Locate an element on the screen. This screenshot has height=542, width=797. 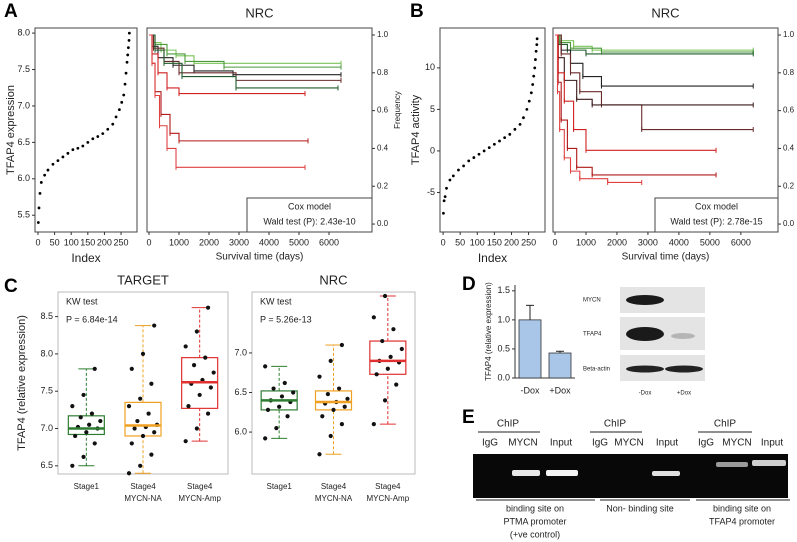
blot-row-label: Beta-actin is located at coordinates (596, 370).